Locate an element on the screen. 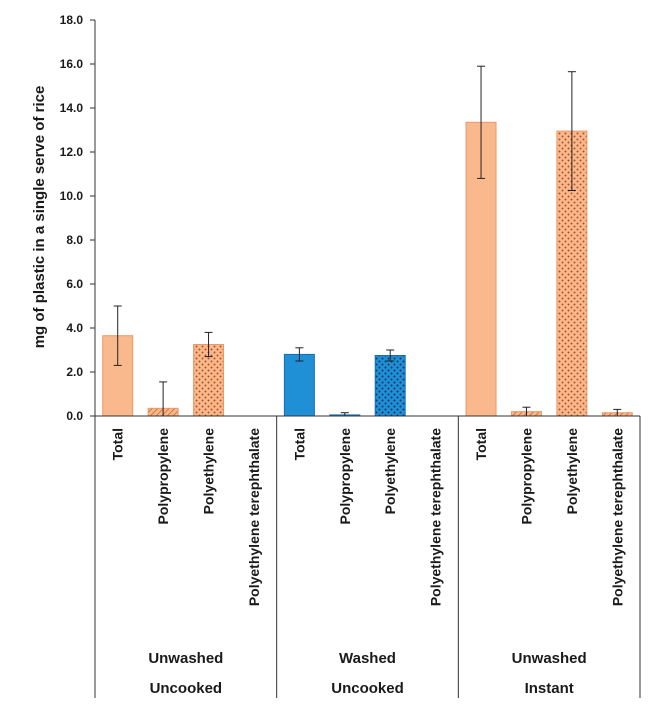 Image resolution: width=670 pixels, height=708 pixels. y-tick-label: 0.0 is located at coordinates (74, 416).